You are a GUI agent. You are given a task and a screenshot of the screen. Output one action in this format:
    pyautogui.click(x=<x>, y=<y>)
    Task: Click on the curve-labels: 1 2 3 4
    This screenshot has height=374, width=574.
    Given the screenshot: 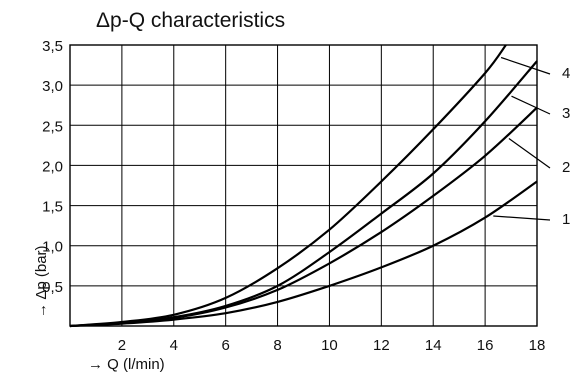 What is the action you would take?
    pyautogui.click(x=531, y=142)
    